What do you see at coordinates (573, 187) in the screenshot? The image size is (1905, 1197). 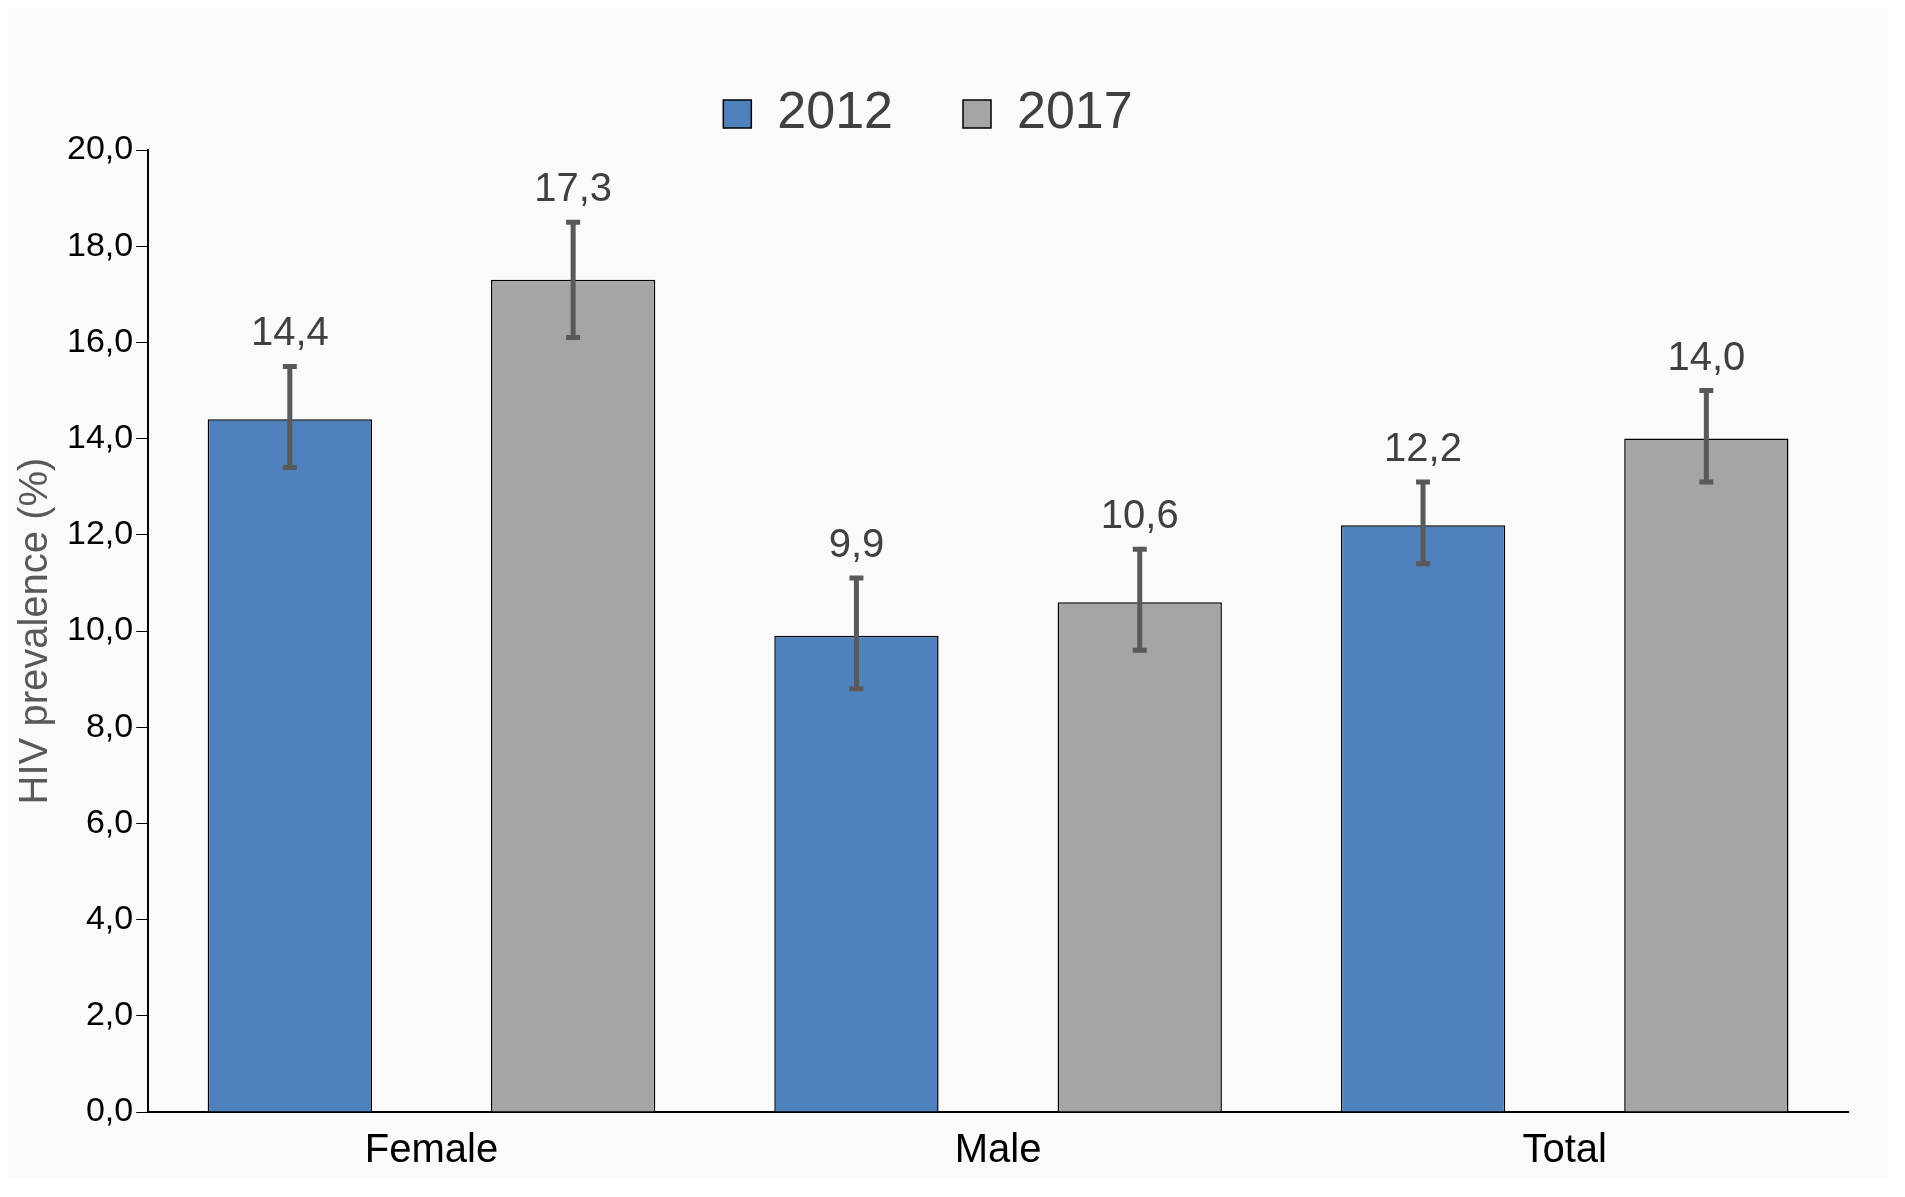 I see `data-label: 17,3` at bounding box center [573, 187].